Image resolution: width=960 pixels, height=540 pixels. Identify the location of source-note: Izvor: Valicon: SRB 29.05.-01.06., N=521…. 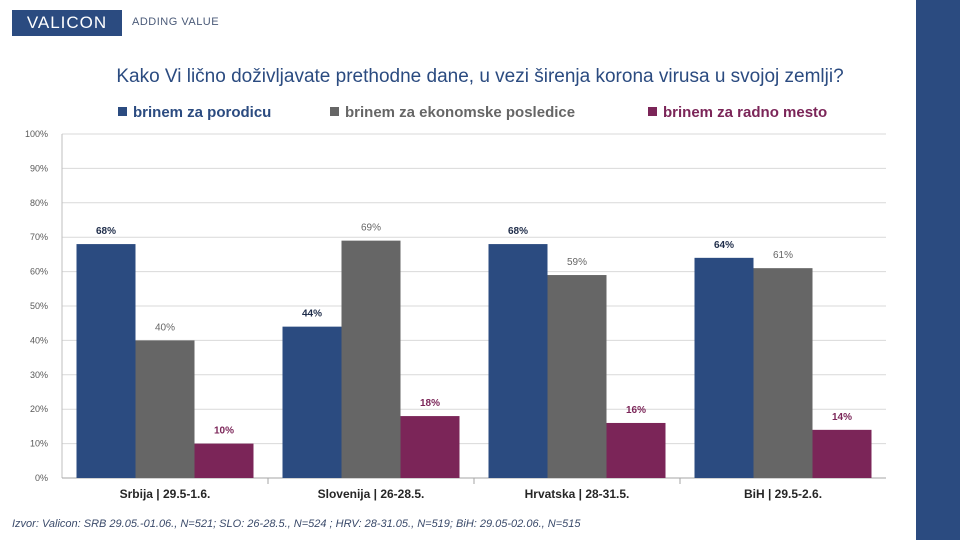
(296, 524).